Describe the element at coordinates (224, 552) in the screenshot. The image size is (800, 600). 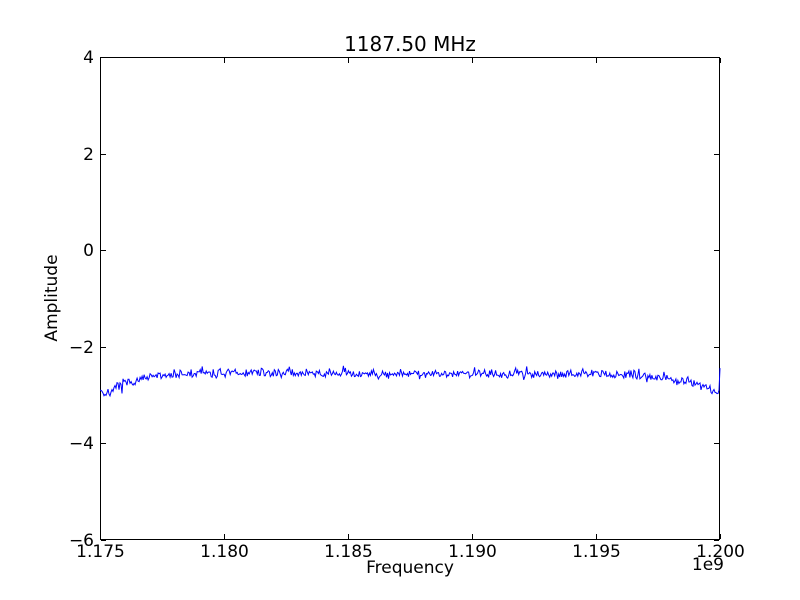
I see `x-tick-label: 1.180` at that location.